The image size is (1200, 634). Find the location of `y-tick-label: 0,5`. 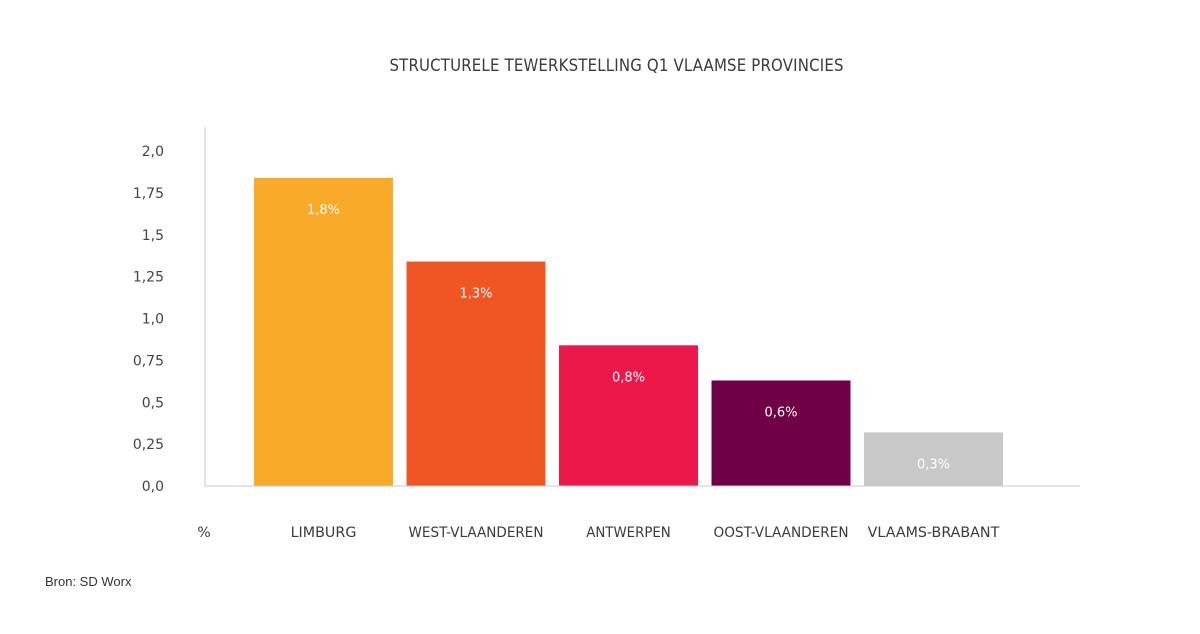

y-tick-label: 0,5 is located at coordinates (153, 403).